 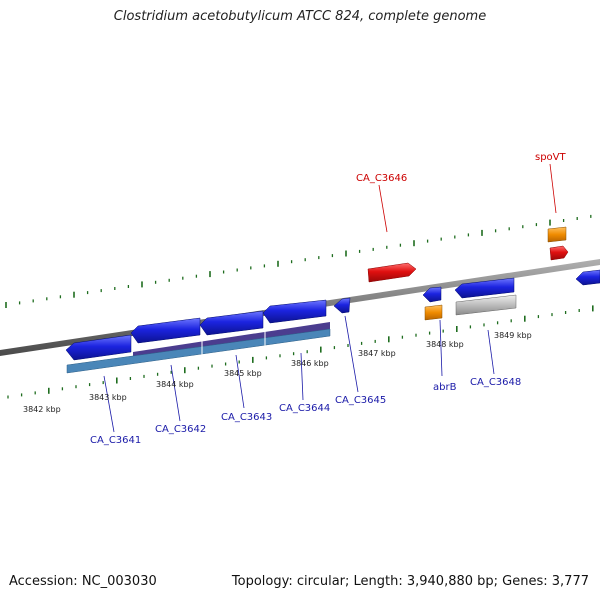 I want to click on scale-label: 3843 kbp, so click(x=108, y=397).